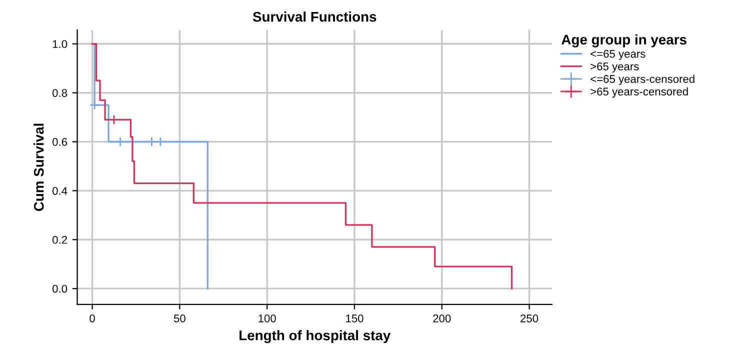 Image resolution: width=750 pixels, height=352 pixels. Describe the element at coordinates (180, 318) in the screenshot. I see `x-tick-label: 50` at that location.